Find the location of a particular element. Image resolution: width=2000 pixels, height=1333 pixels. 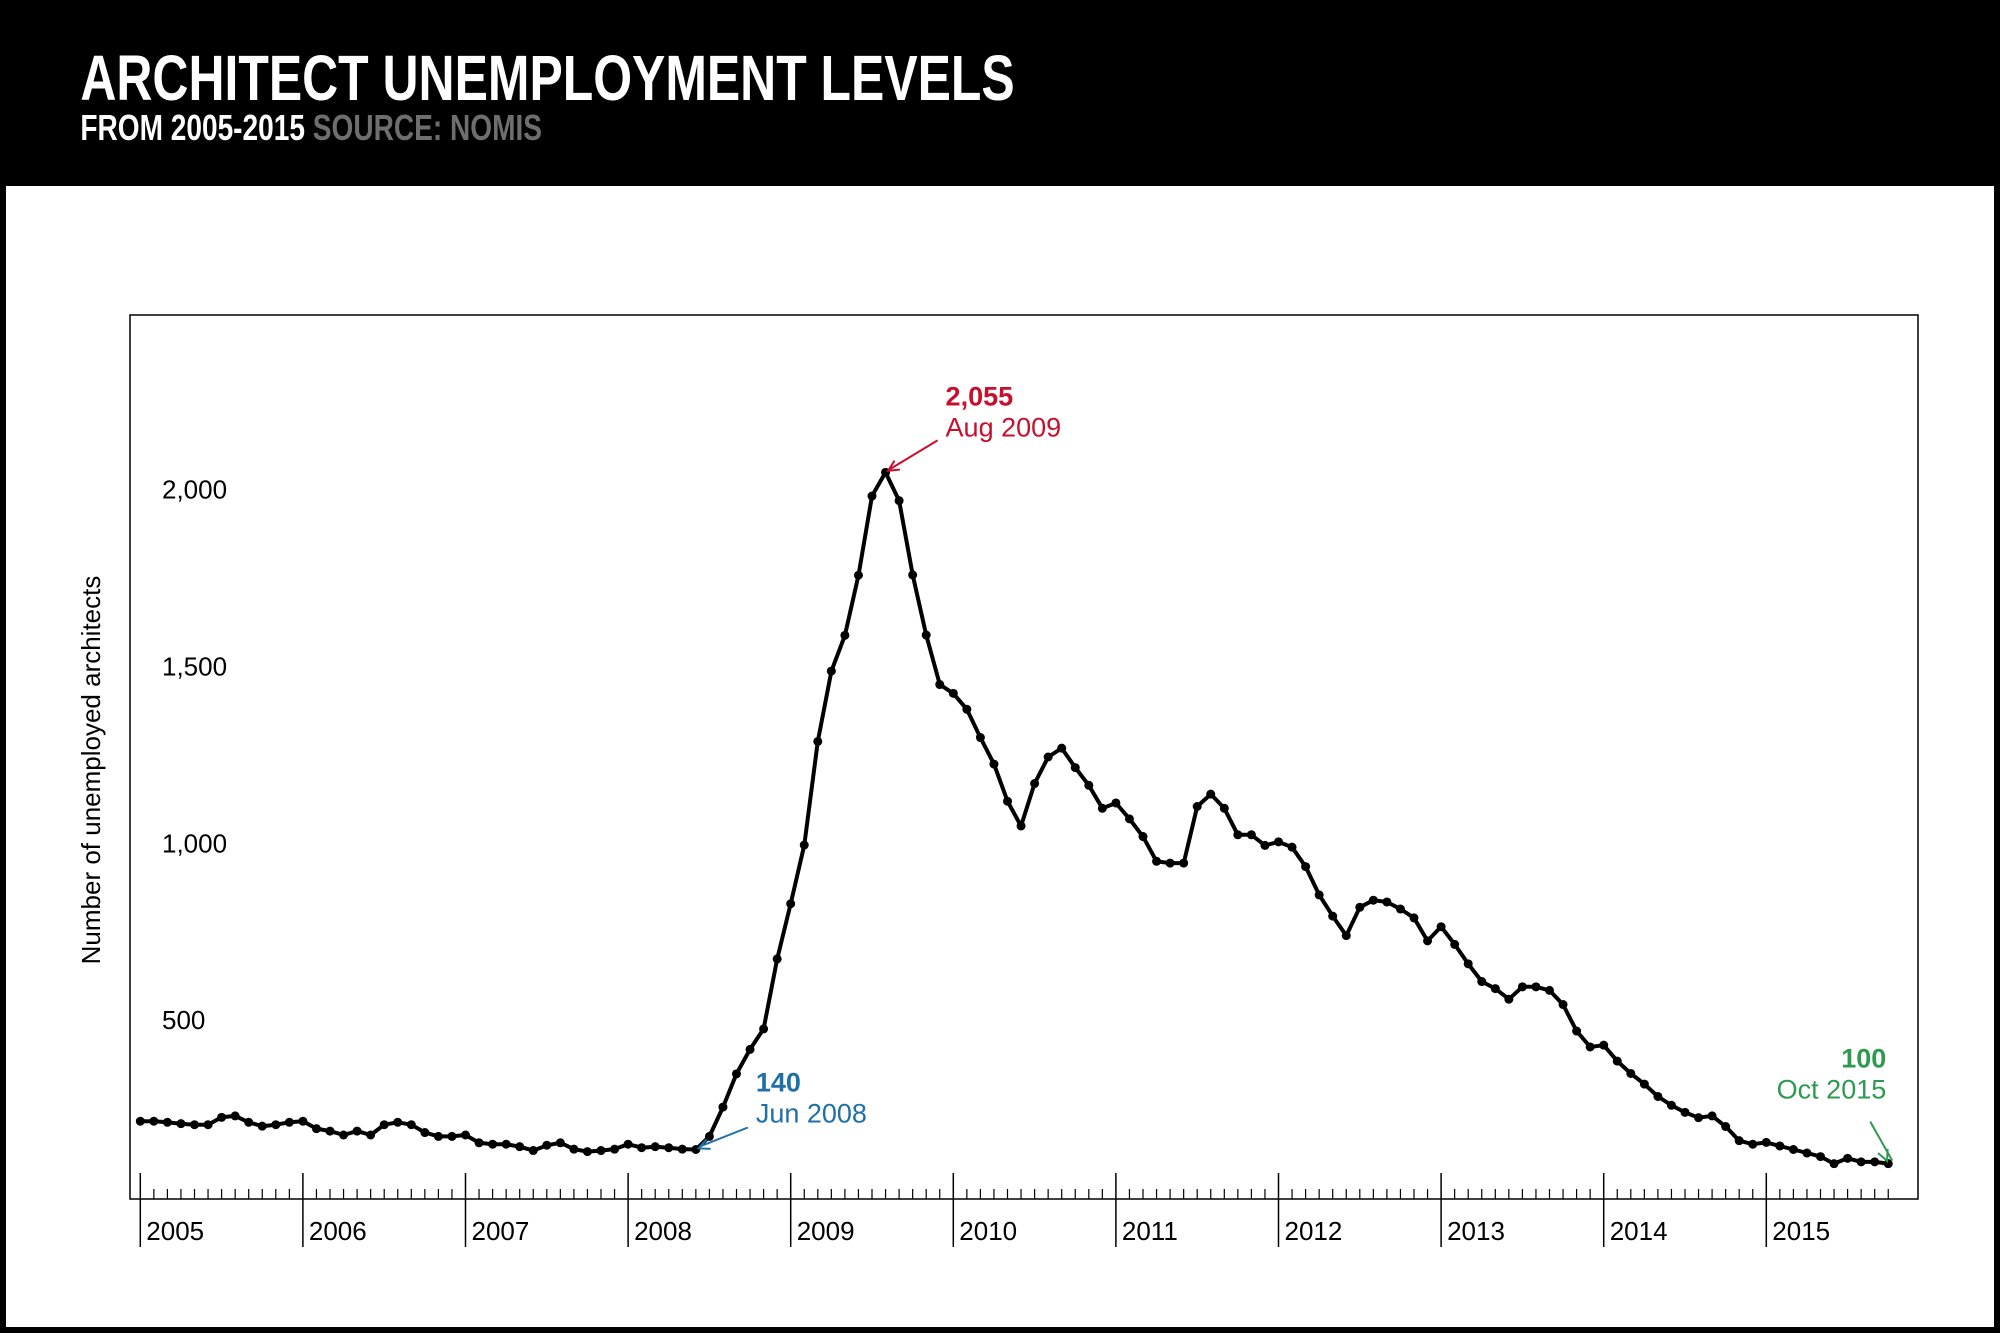

x-tick-label: 2008 is located at coordinates (663, 1231).